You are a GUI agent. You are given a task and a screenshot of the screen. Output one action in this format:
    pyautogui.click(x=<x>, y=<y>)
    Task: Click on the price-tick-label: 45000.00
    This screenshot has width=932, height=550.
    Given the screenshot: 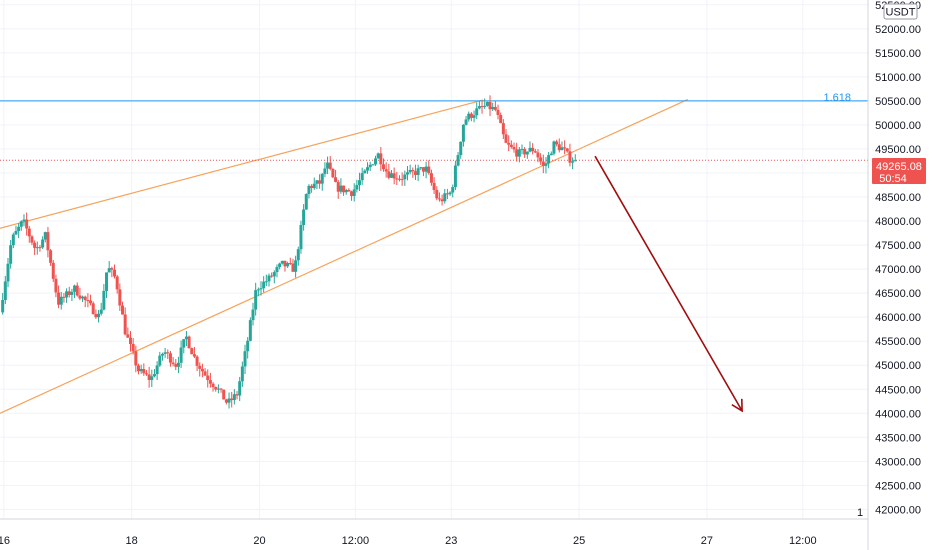 What is the action you would take?
    pyautogui.click(x=898, y=366)
    